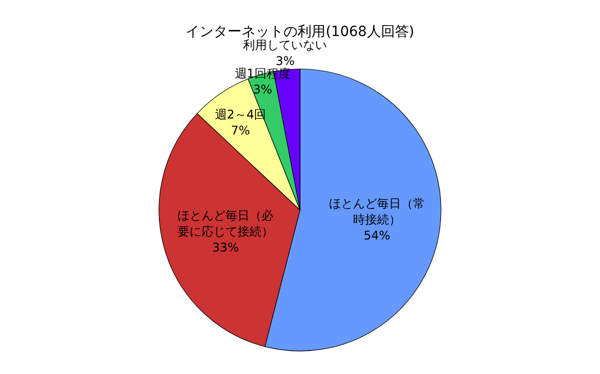  Describe the element at coordinates (225, 247) in the screenshot. I see `data-label: 33%` at that location.